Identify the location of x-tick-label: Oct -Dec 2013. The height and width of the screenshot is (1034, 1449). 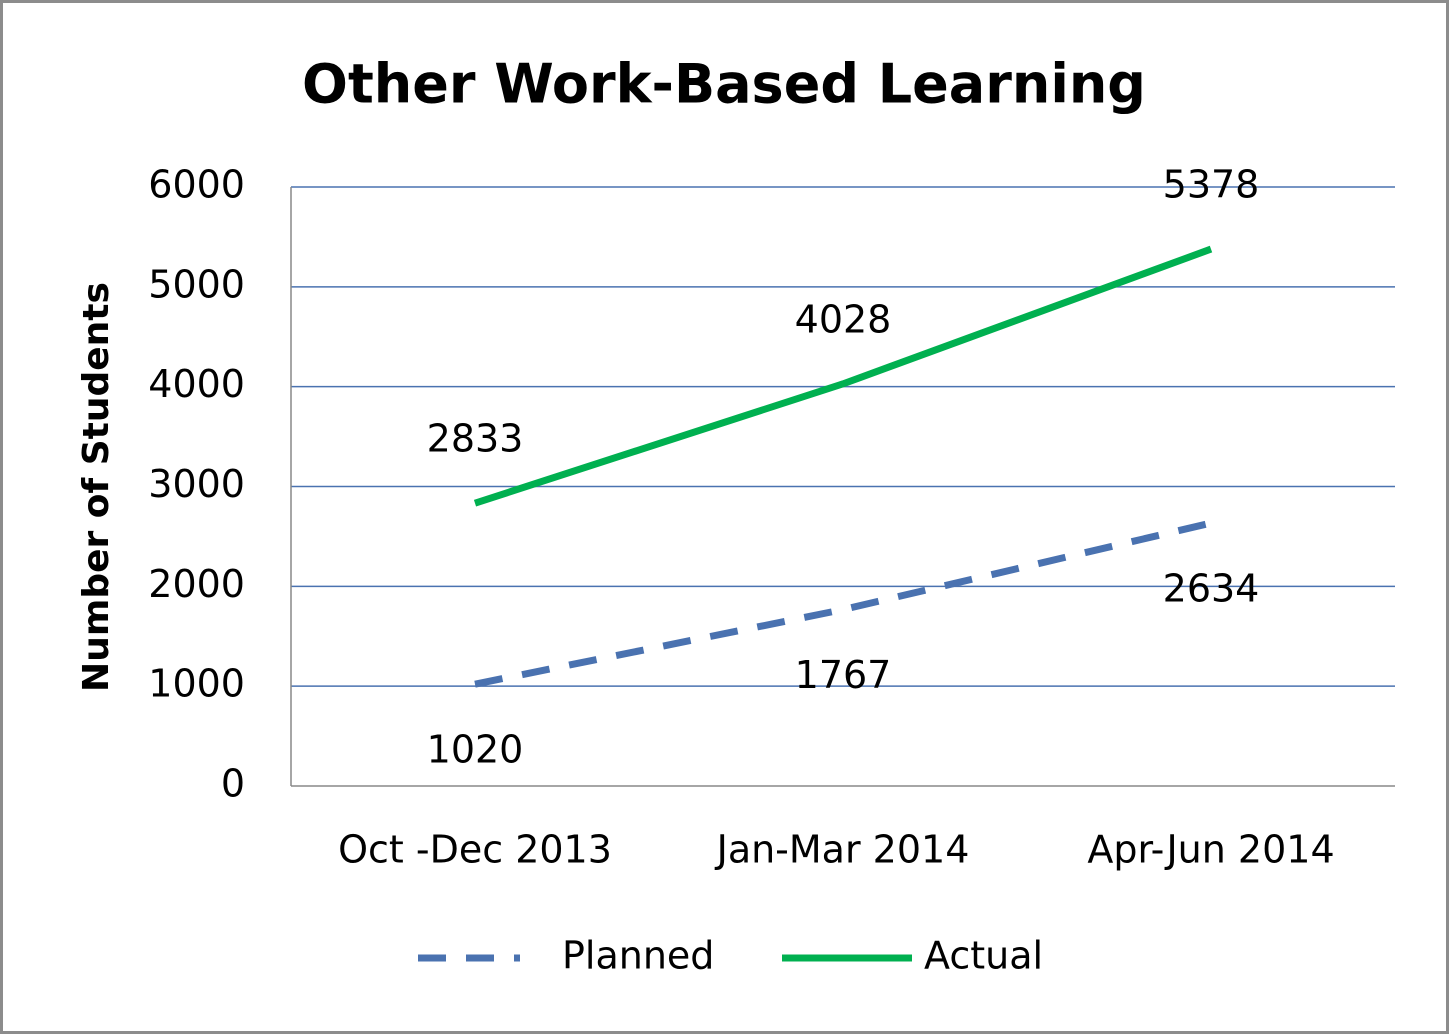
(475, 850).